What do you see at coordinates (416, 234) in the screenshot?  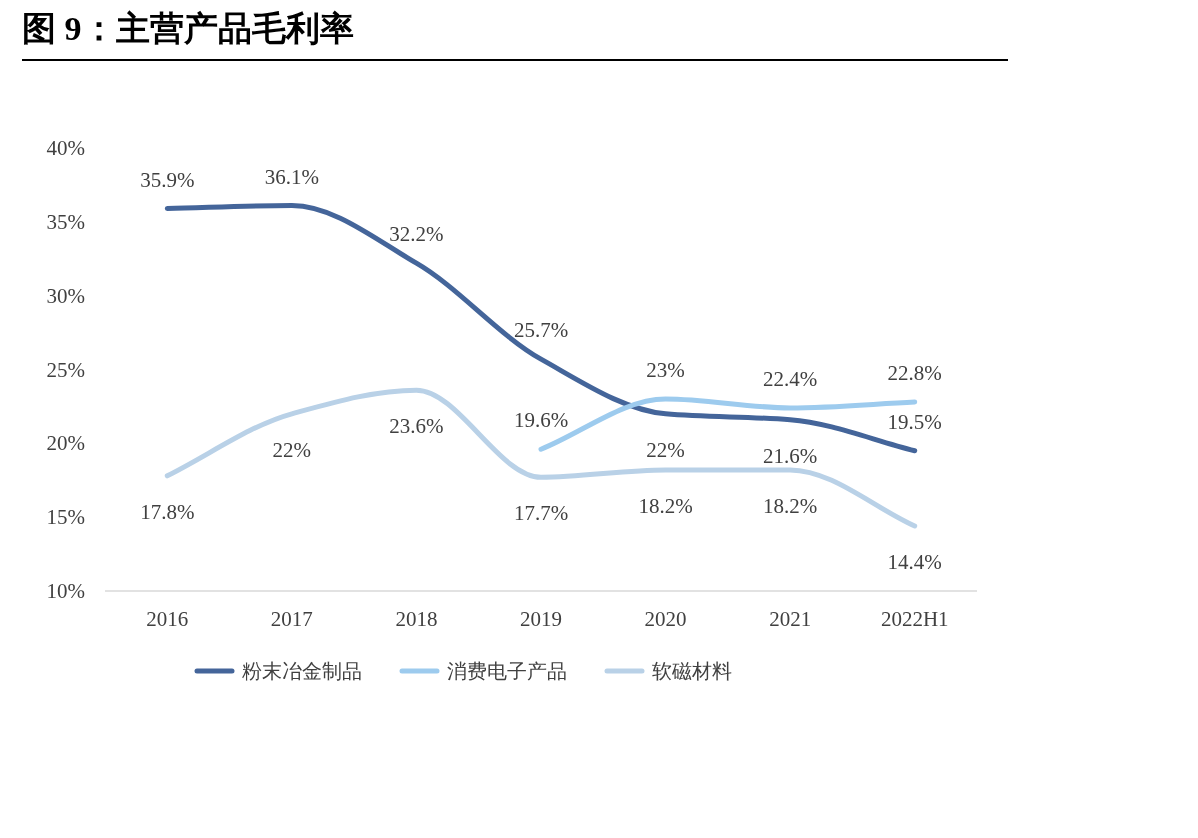 I see `data-label: 32.2%` at bounding box center [416, 234].